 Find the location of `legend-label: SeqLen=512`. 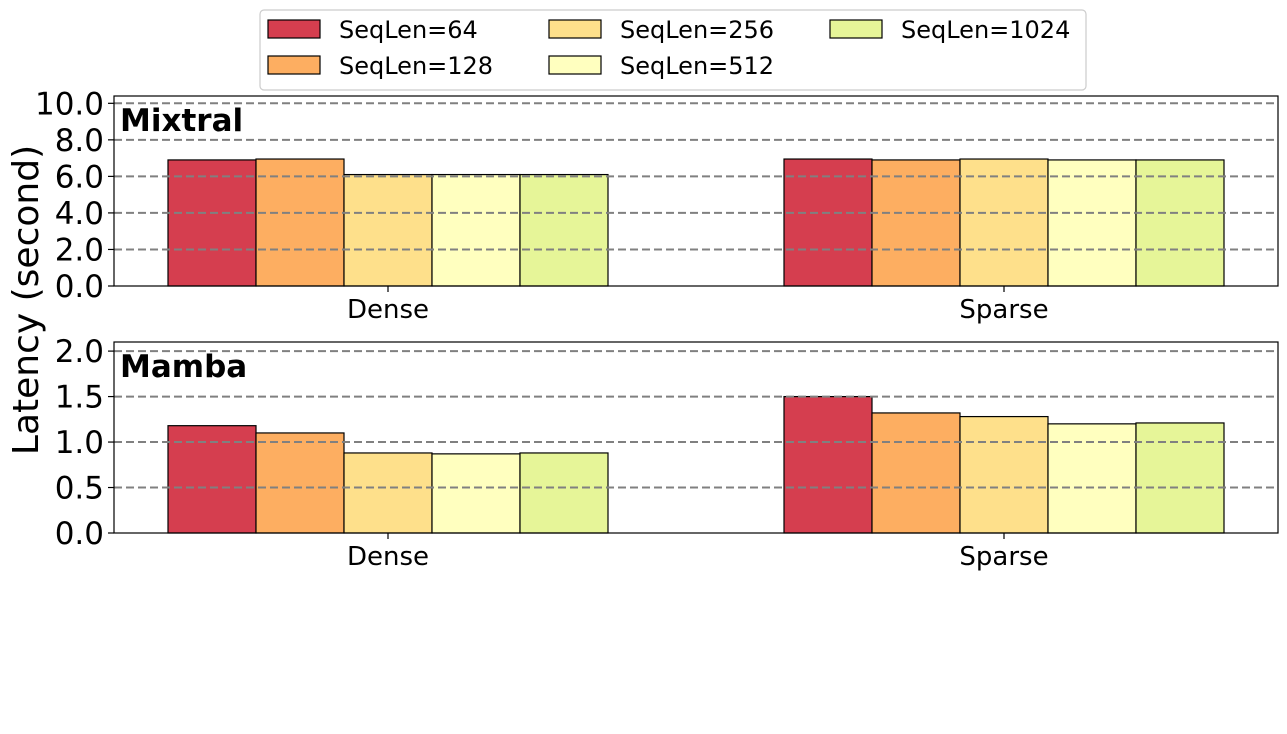

legend-label: SeqLen=512 is located at coordinates (697, 66).